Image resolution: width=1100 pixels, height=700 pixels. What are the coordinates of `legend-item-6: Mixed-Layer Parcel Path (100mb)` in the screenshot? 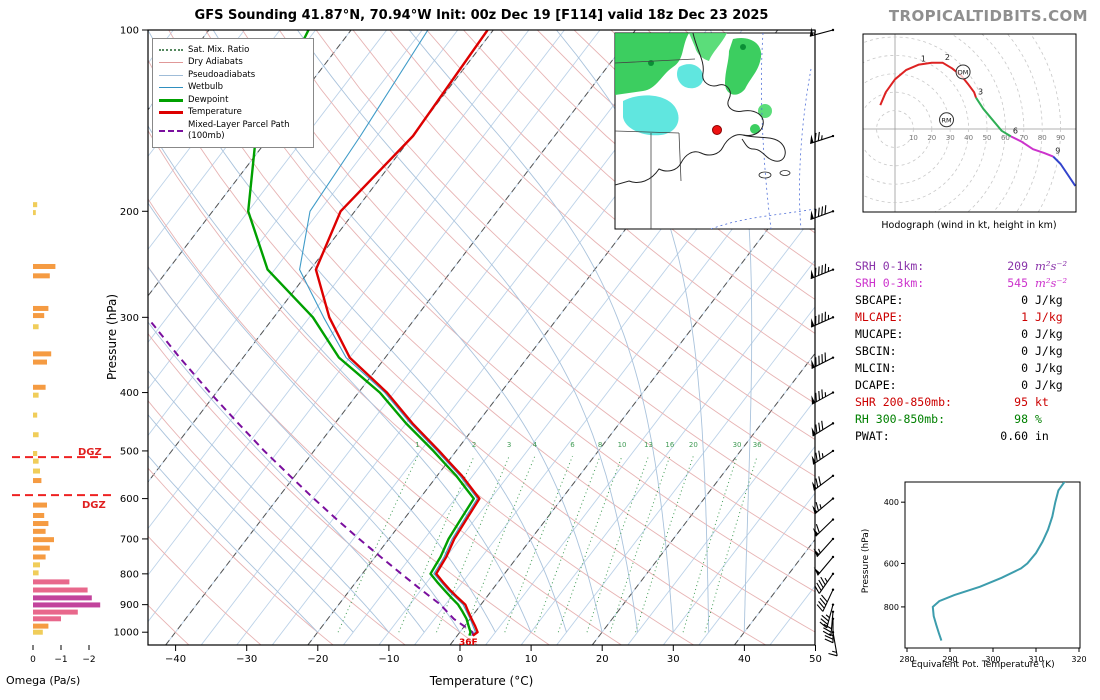 It's located at (233, 131).